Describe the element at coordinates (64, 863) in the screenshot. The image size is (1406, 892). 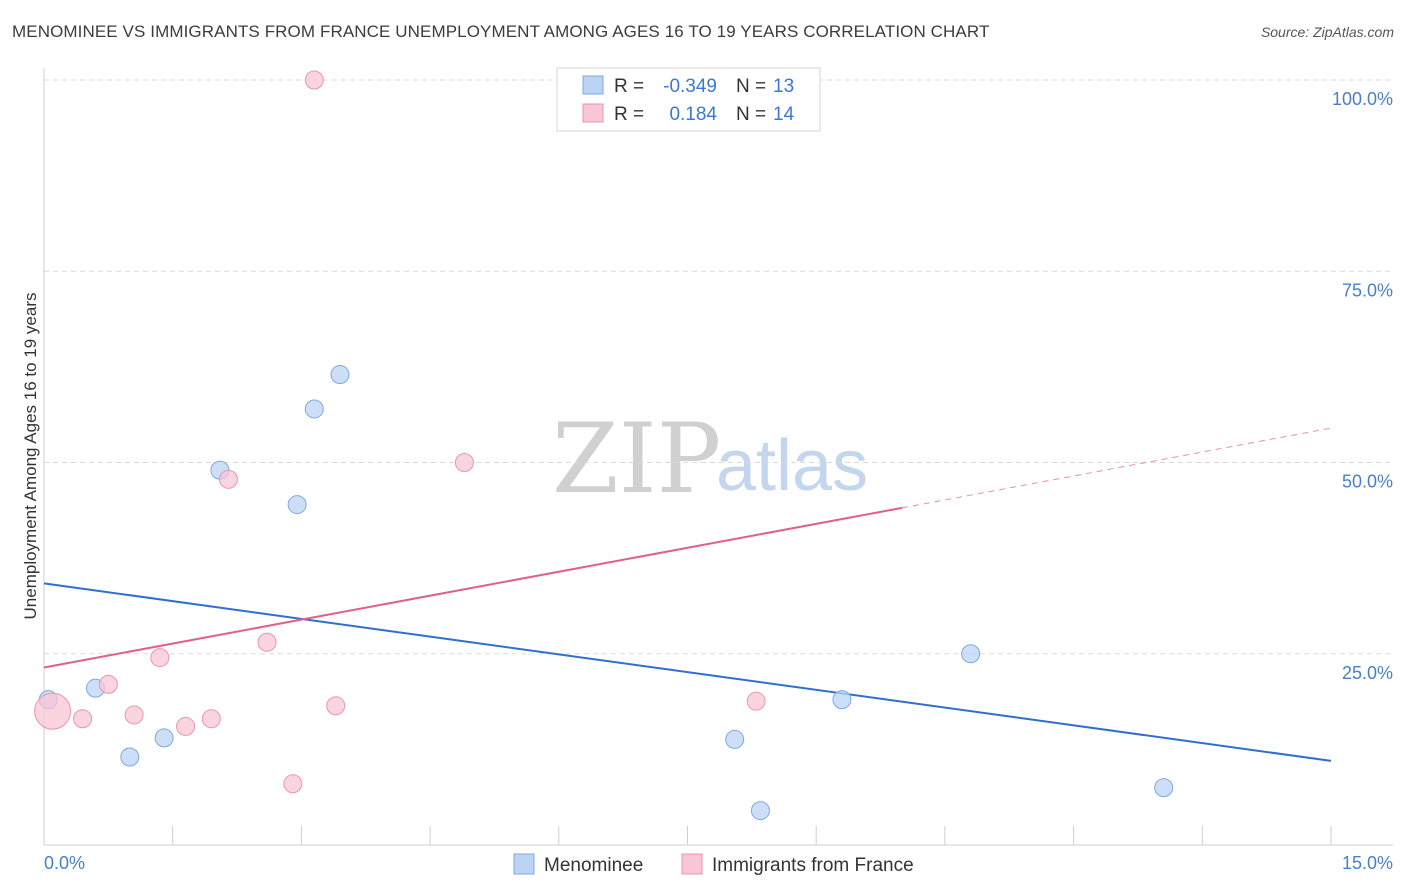
I see `x-tick-label-min: 0.0%` at that location.